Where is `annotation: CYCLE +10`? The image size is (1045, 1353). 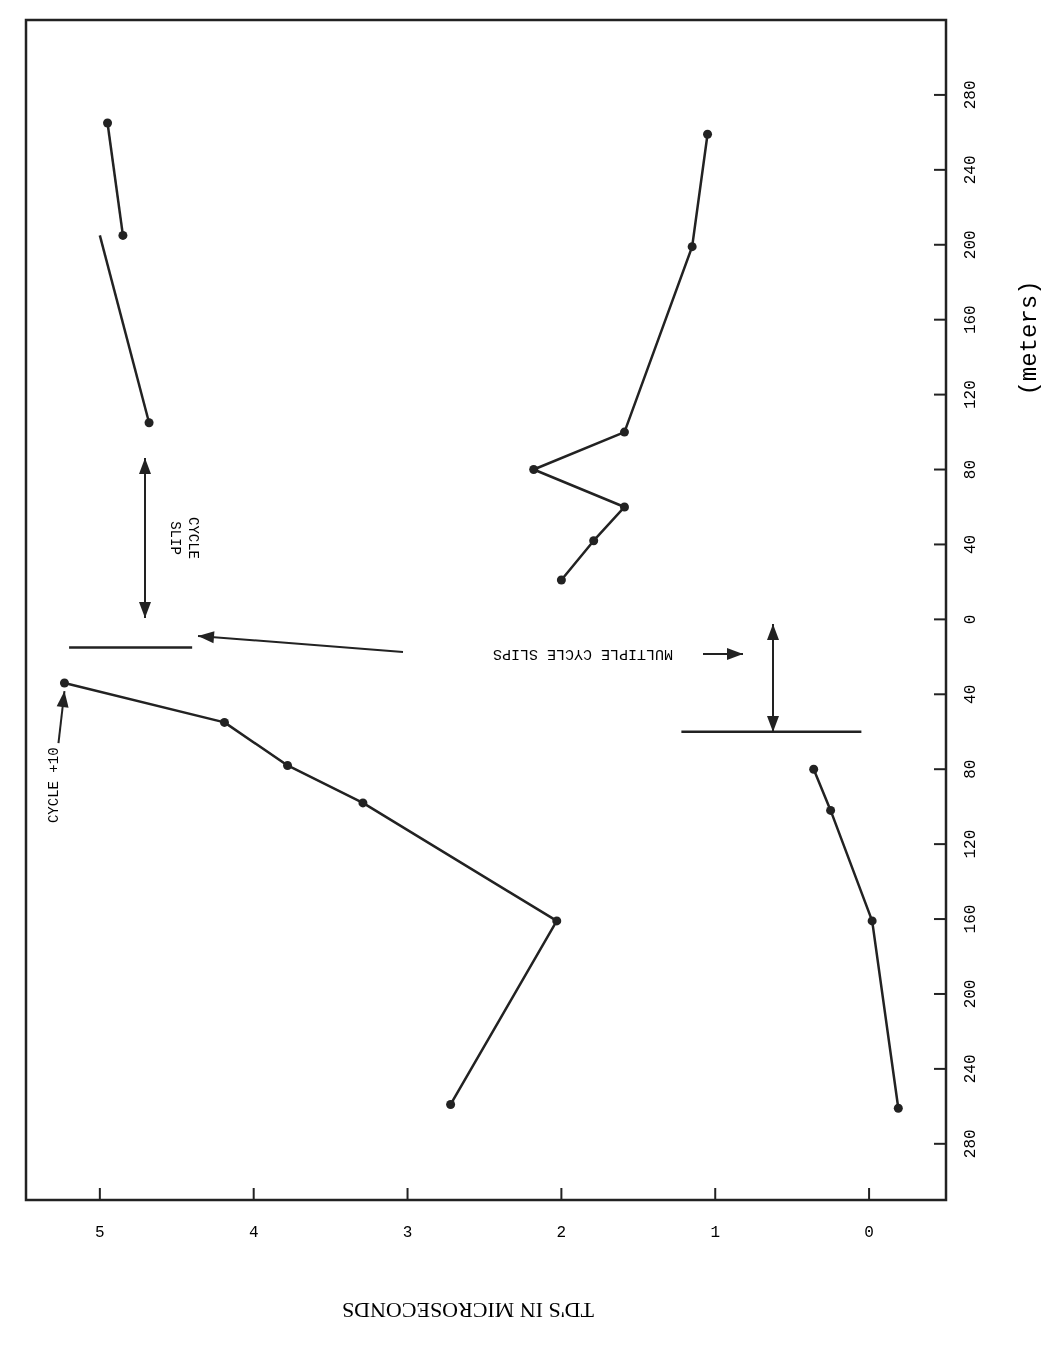
annotation: CYCLE +10 is located at coordinates (54, 785).